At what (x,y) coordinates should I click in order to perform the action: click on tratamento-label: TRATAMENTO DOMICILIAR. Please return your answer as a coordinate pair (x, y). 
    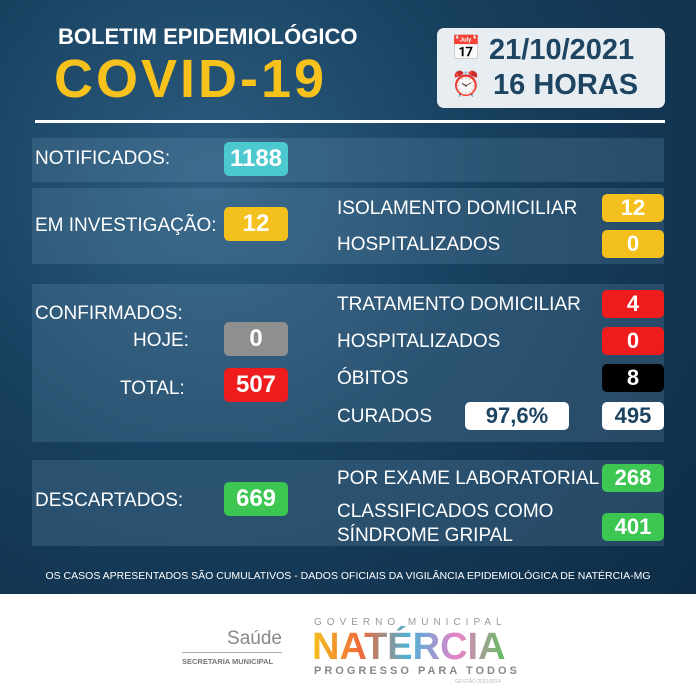
    Looking at the image, I should click on (459, 304).